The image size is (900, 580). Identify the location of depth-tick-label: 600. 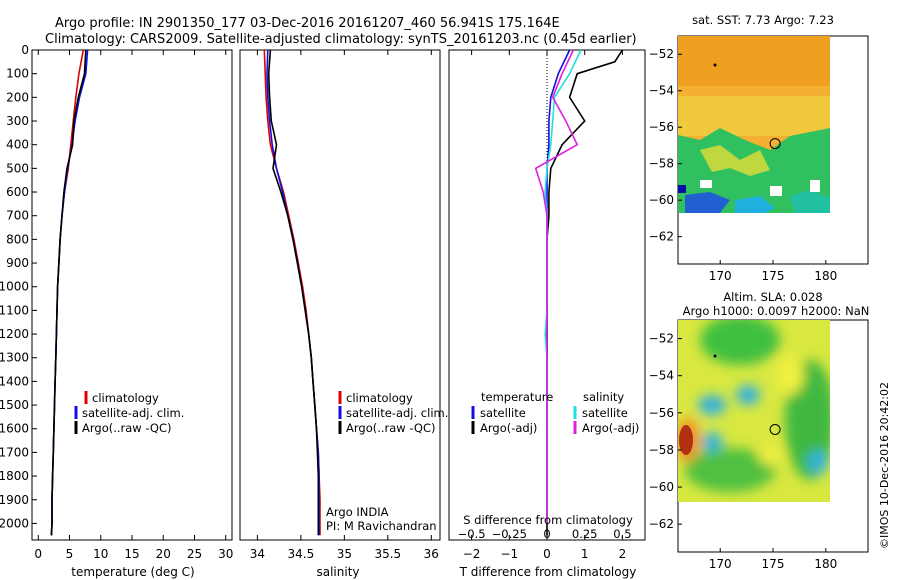
(17, 192).